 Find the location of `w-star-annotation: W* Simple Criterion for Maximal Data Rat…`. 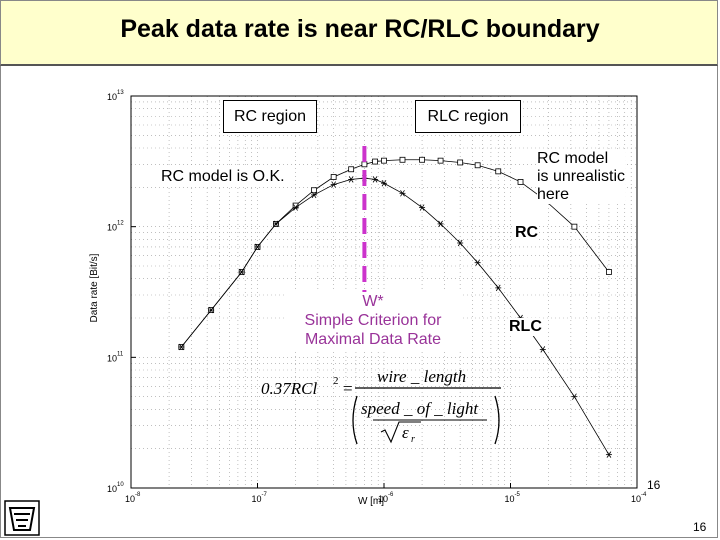

w-star-annotation: W* Simple Criterion for Maximal Data Rat… is located at coordinates (373, 320).